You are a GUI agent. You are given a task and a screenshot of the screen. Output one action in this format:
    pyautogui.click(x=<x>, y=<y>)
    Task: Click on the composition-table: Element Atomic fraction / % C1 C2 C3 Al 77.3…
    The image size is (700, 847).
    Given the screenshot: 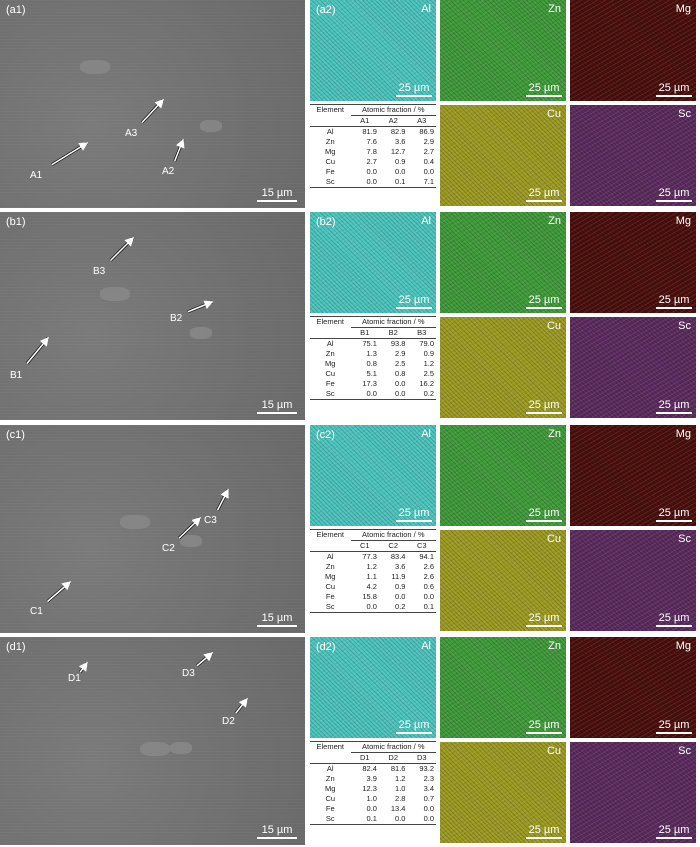 What is the action you would take?
    pyautogui.click(x=373, y=571)
    